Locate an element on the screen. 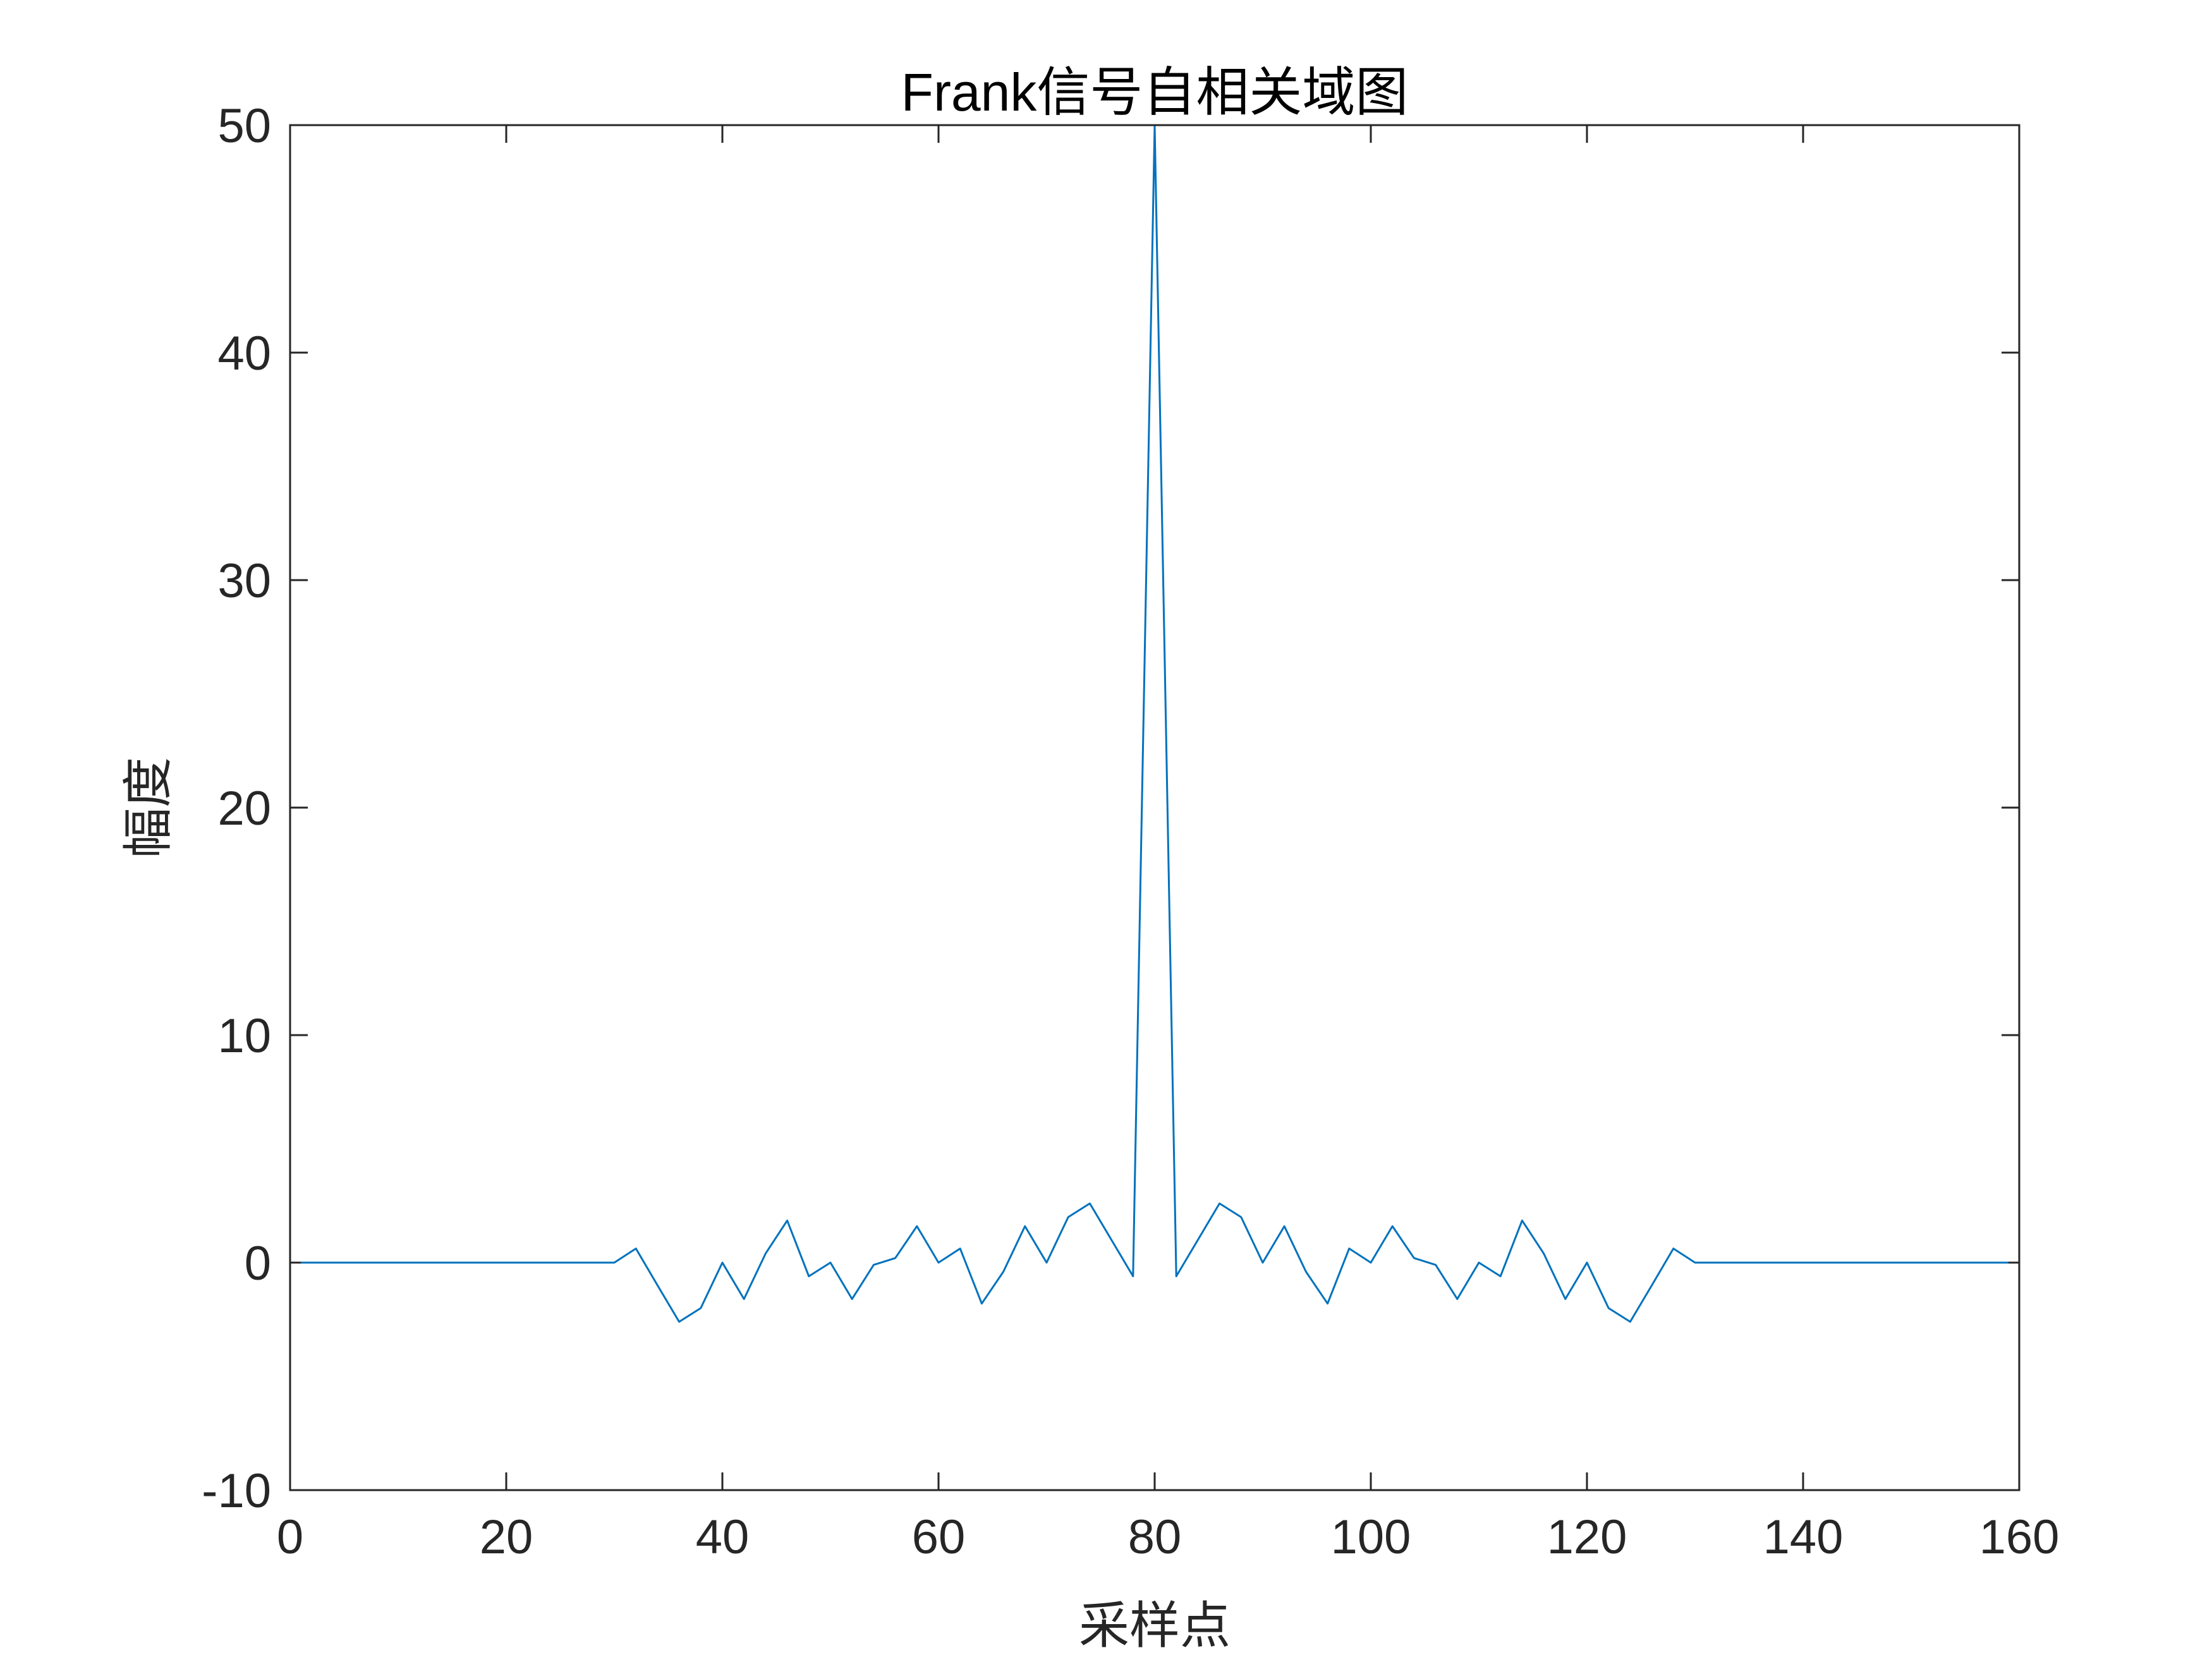  x-tick-label: 80 is located at coordinates (1155, 1537).